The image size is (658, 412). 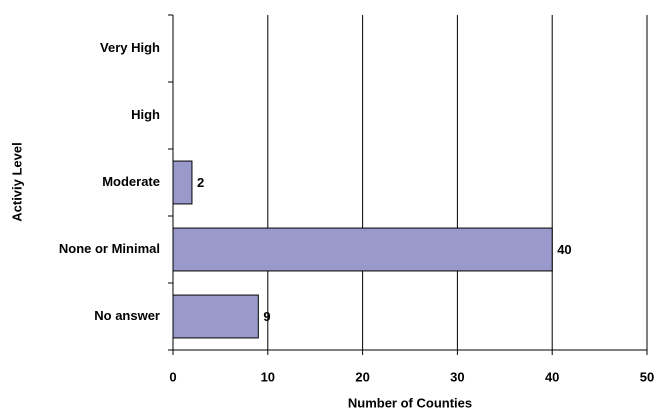 What do you see at coordinates (268, 376) in the screenshot?
I see `x-tick-label: 10` at bounding box center [268, 376].